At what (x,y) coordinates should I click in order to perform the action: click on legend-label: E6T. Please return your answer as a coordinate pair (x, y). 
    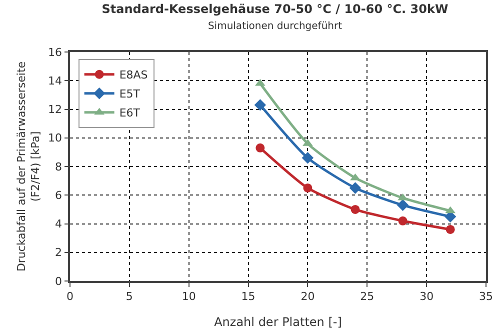
    Looking at the image, I should click on (129, 113).